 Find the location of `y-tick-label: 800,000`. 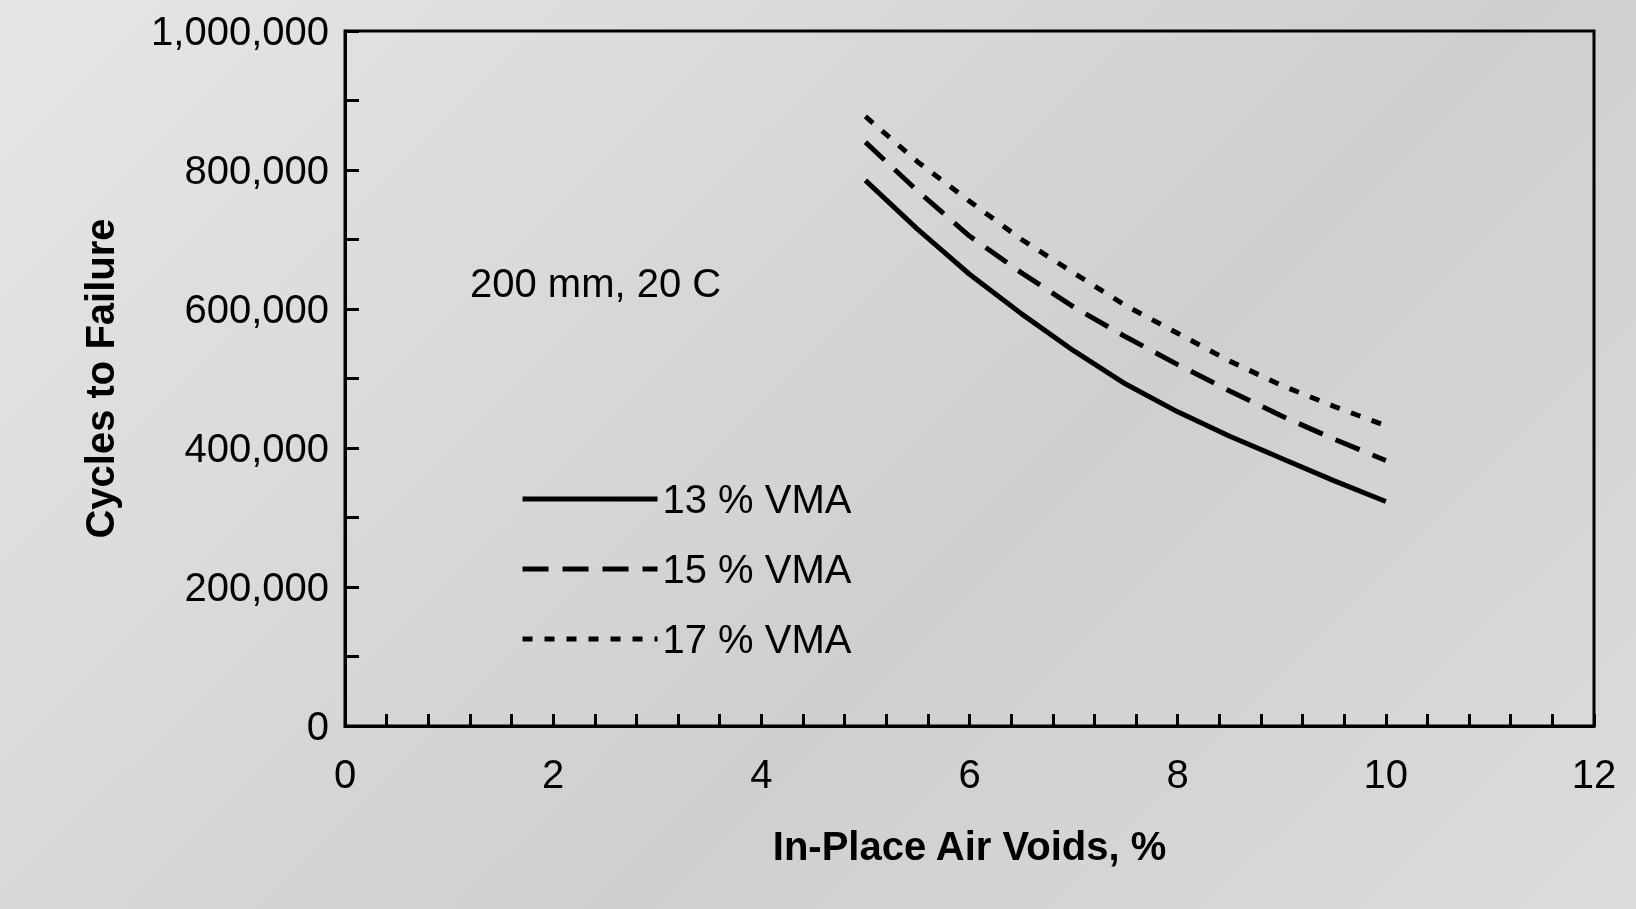

y-tick-label: 800,000 is located at coordinates (256, 170).